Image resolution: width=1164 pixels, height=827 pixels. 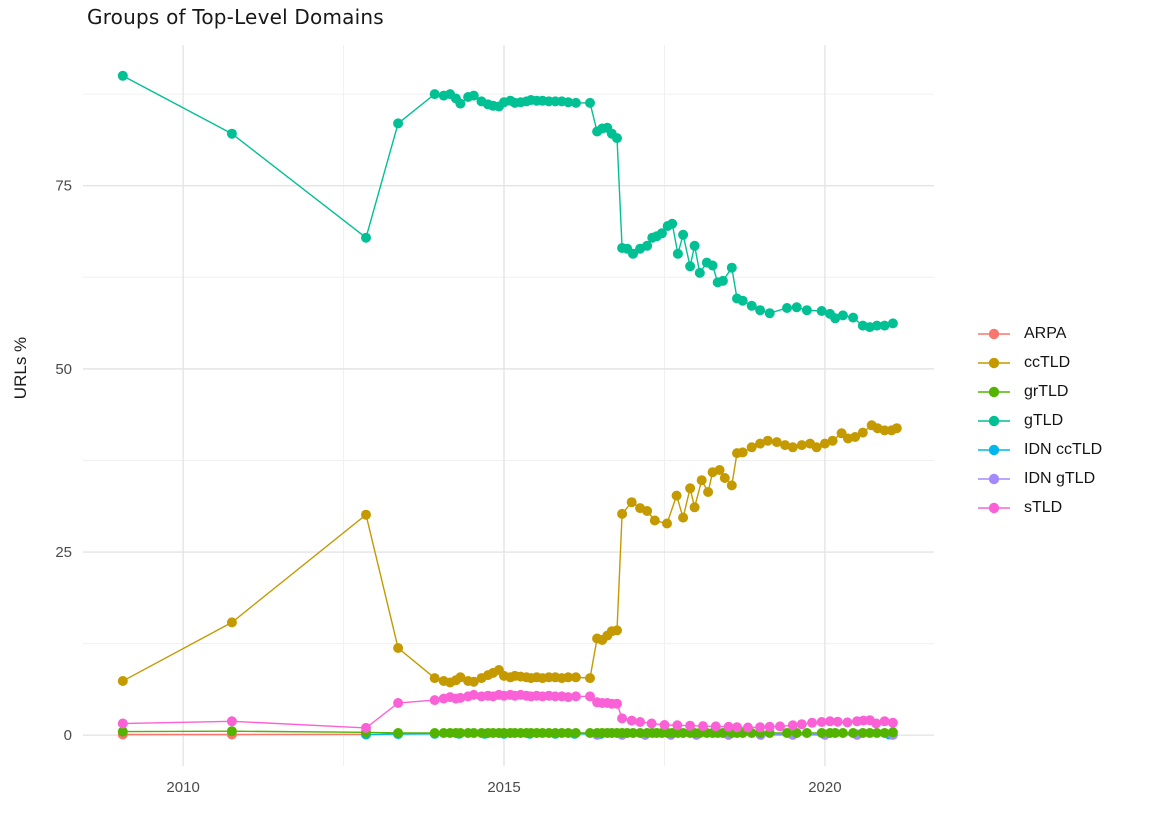 I want to click on x-tick-label: 2010, so click(x=182, y=787).